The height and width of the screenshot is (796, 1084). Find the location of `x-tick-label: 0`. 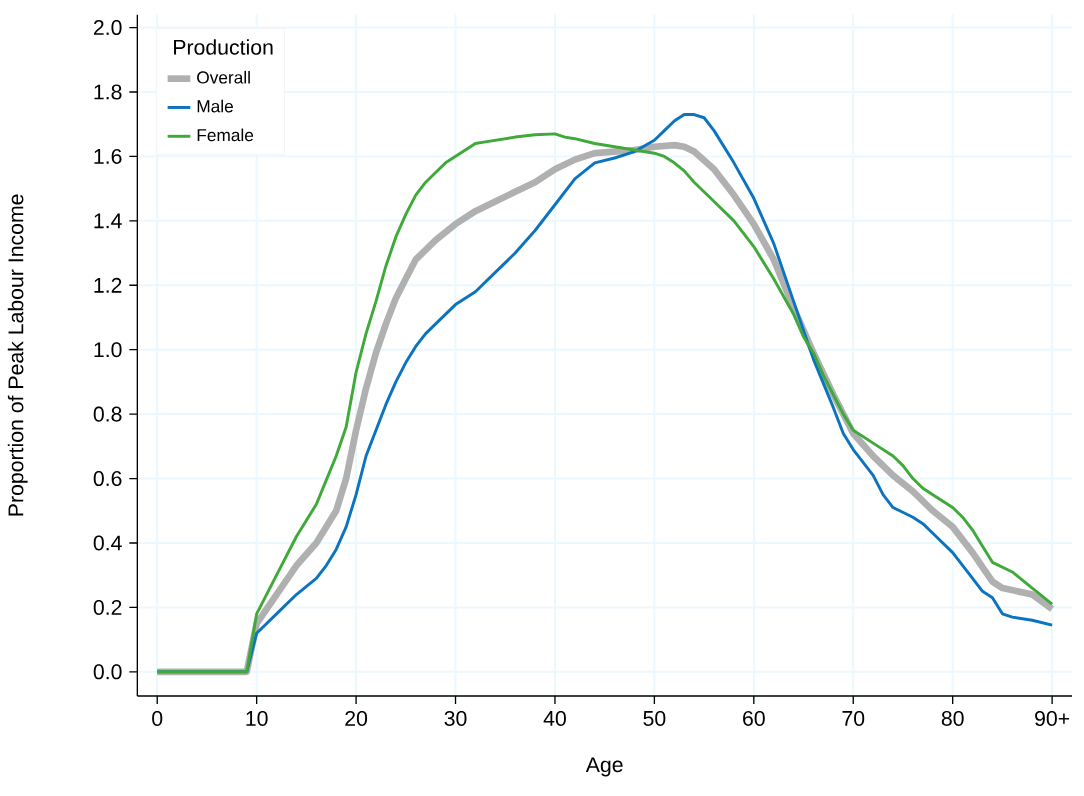

x-tick-label: 0 is located at coordinates (157, 718).